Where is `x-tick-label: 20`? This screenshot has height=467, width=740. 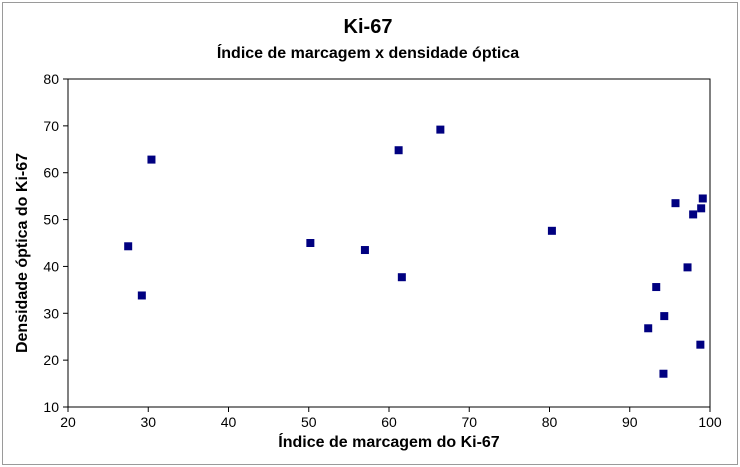 x-tick-label: 20 is located at coordinates (68, 422).